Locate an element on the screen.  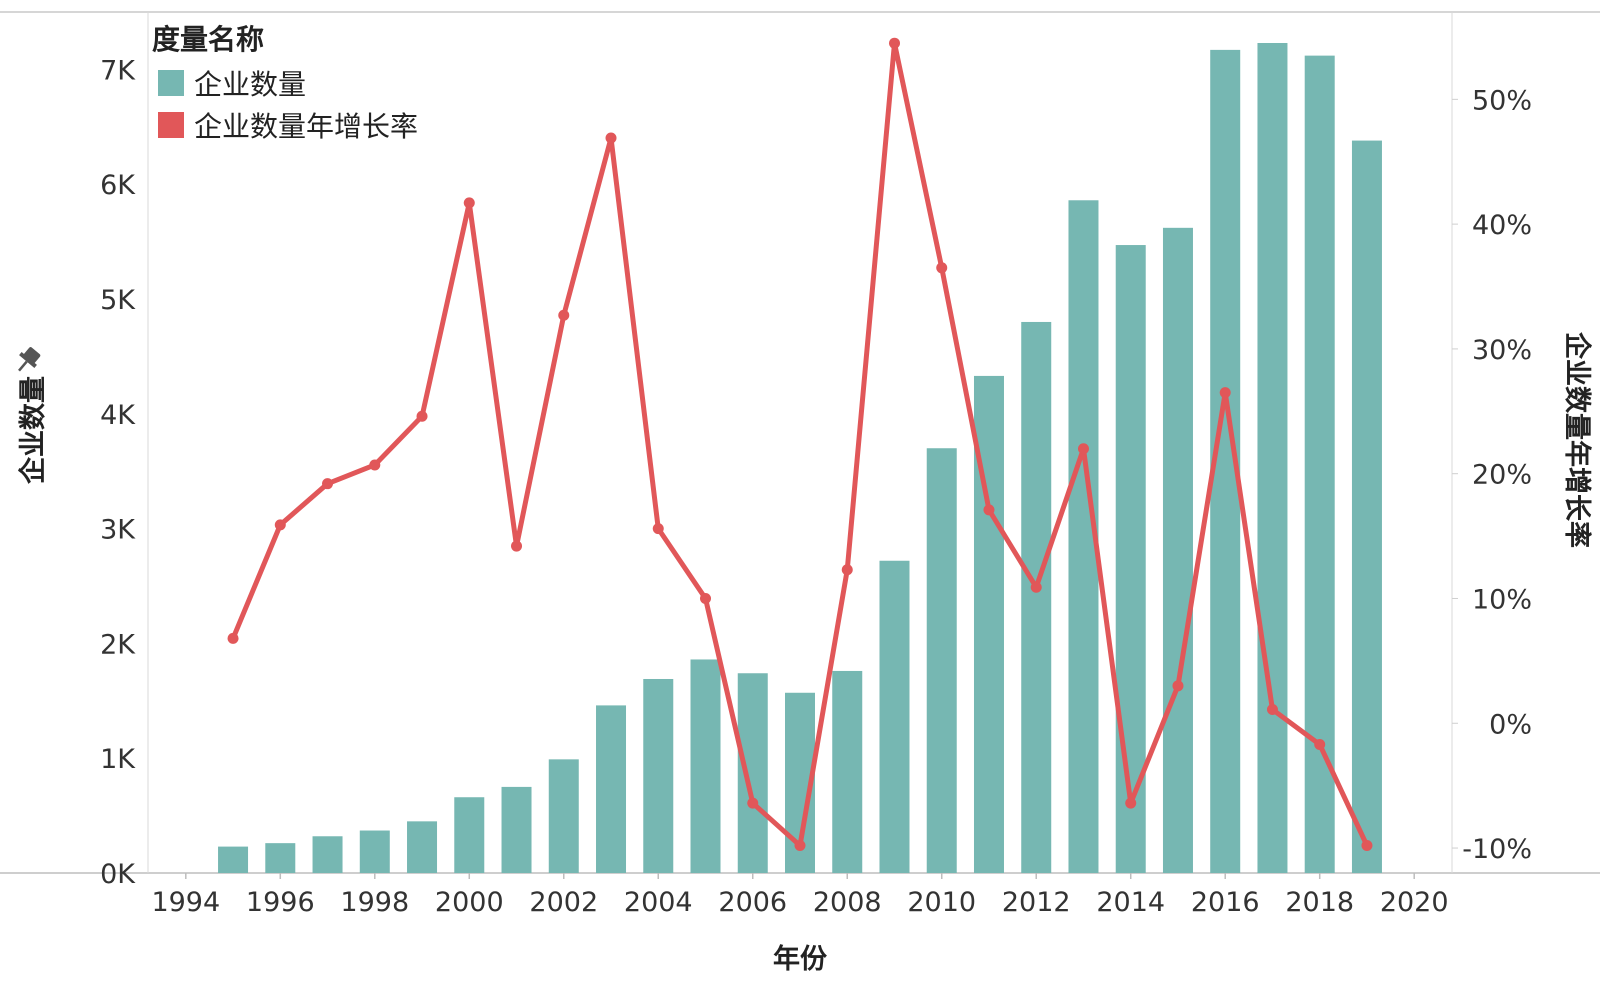
x-tick-label: 2018 is located at coordinates (1319, 902).